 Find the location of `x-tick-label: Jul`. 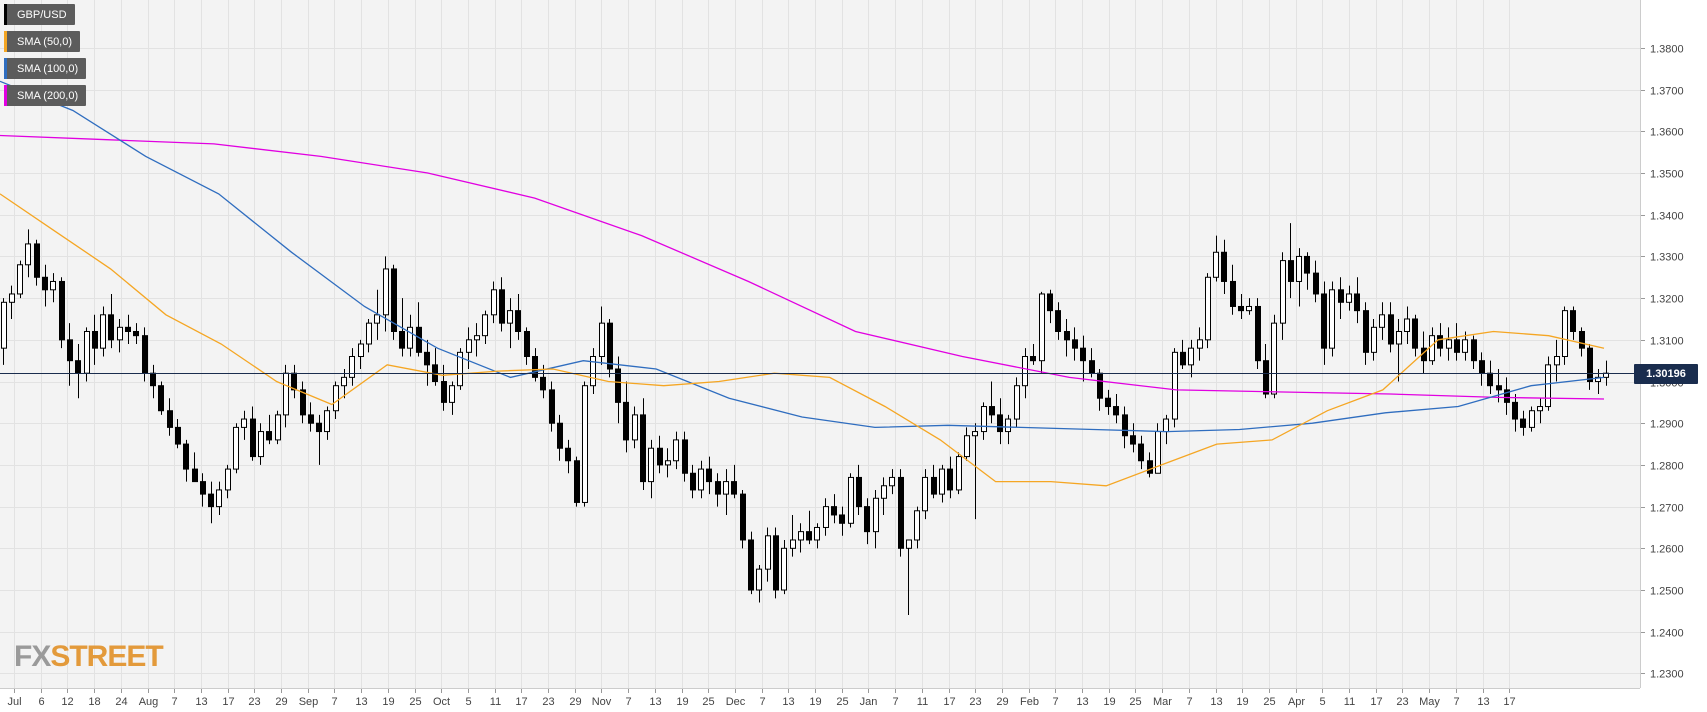

x-tick-label: Jul is located at coordinates (14, 702).